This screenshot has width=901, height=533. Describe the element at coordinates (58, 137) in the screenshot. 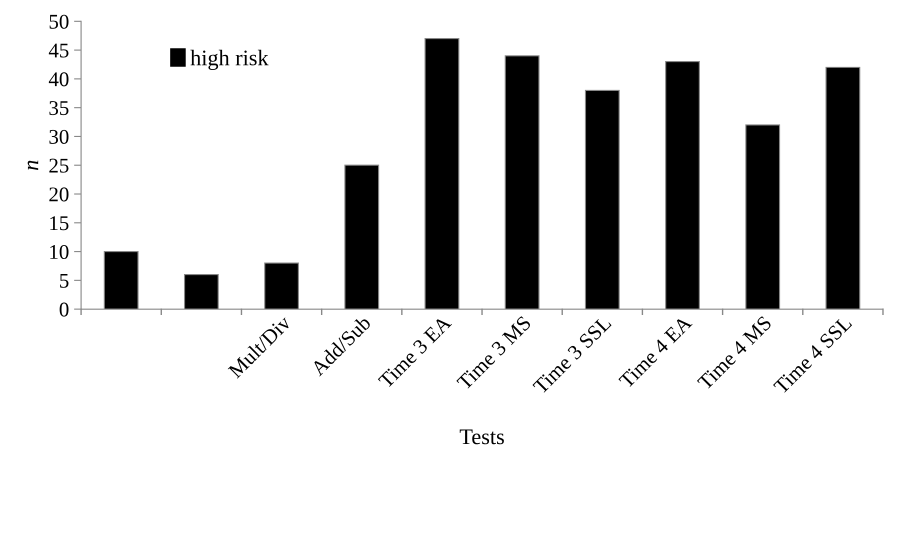

I see `y-tick-label: 30` at that location.